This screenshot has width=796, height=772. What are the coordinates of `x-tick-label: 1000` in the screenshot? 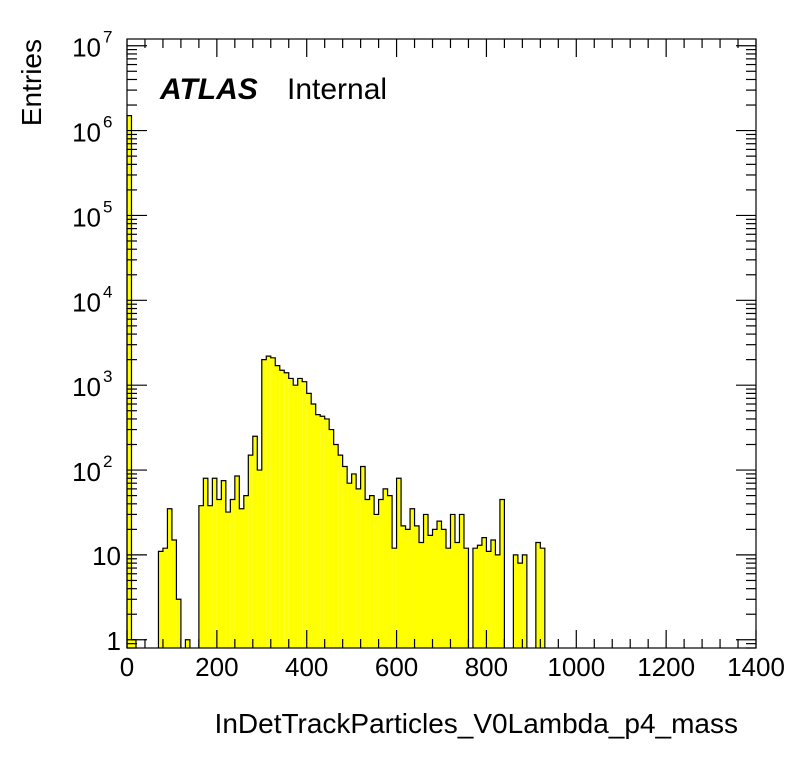 It's located at (576, 667).